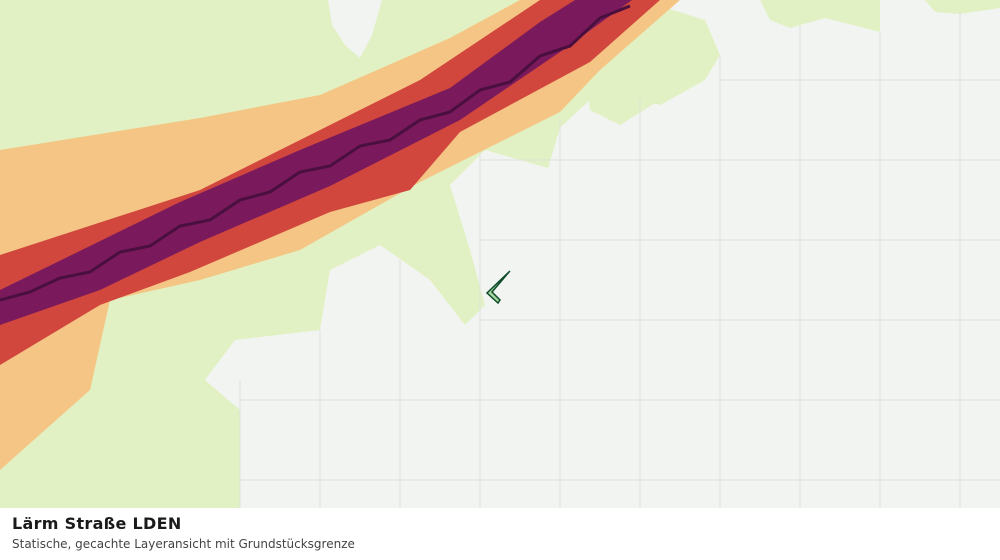 This screenshot has height=560, width=1000. Describe the element at coordinates (97, 523) in the screenshot. I see `title: Lärm Straße LDEN` at that location.